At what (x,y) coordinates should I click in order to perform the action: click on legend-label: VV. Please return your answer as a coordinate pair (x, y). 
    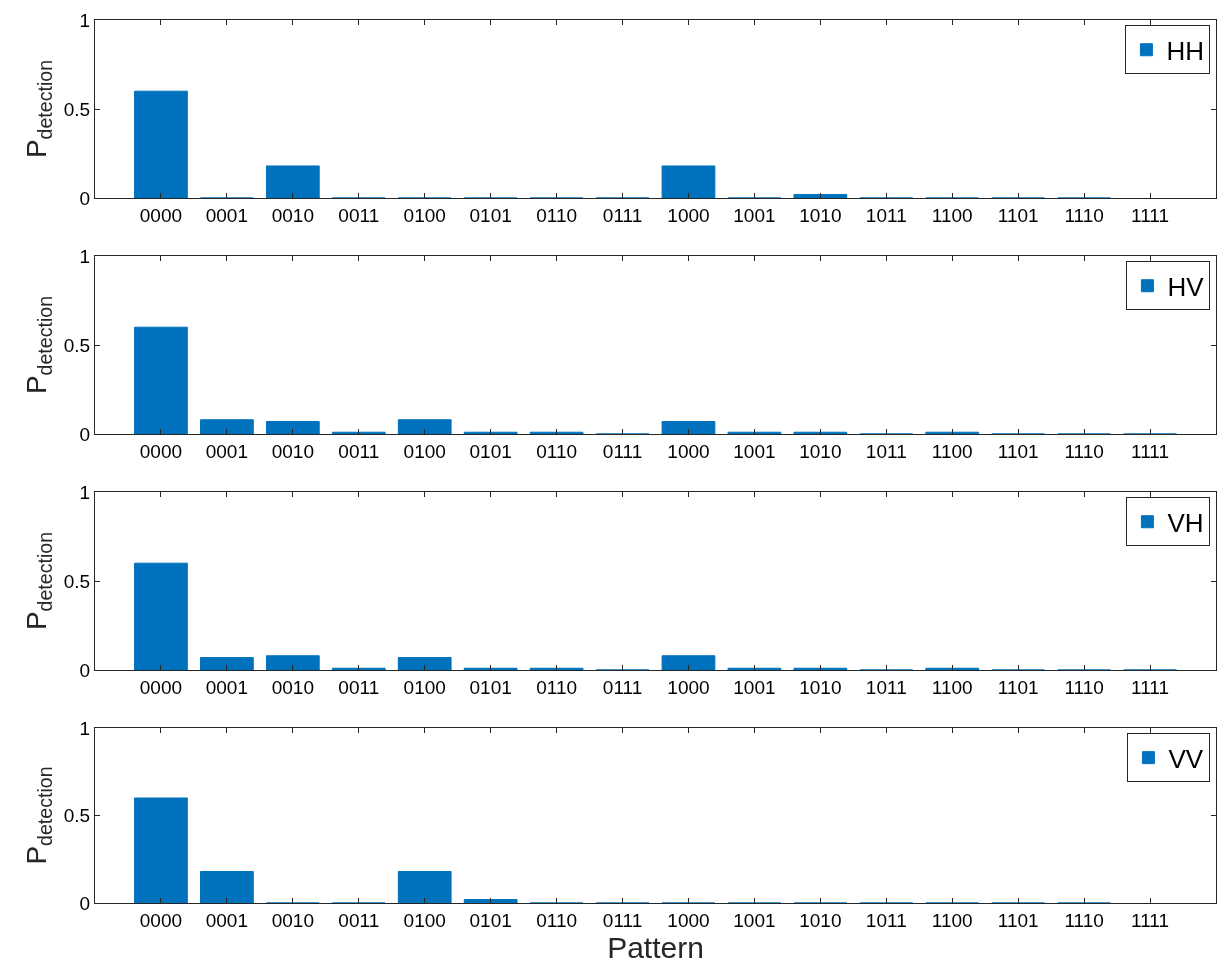
    Looking at the image, I should click on (1186, 758).